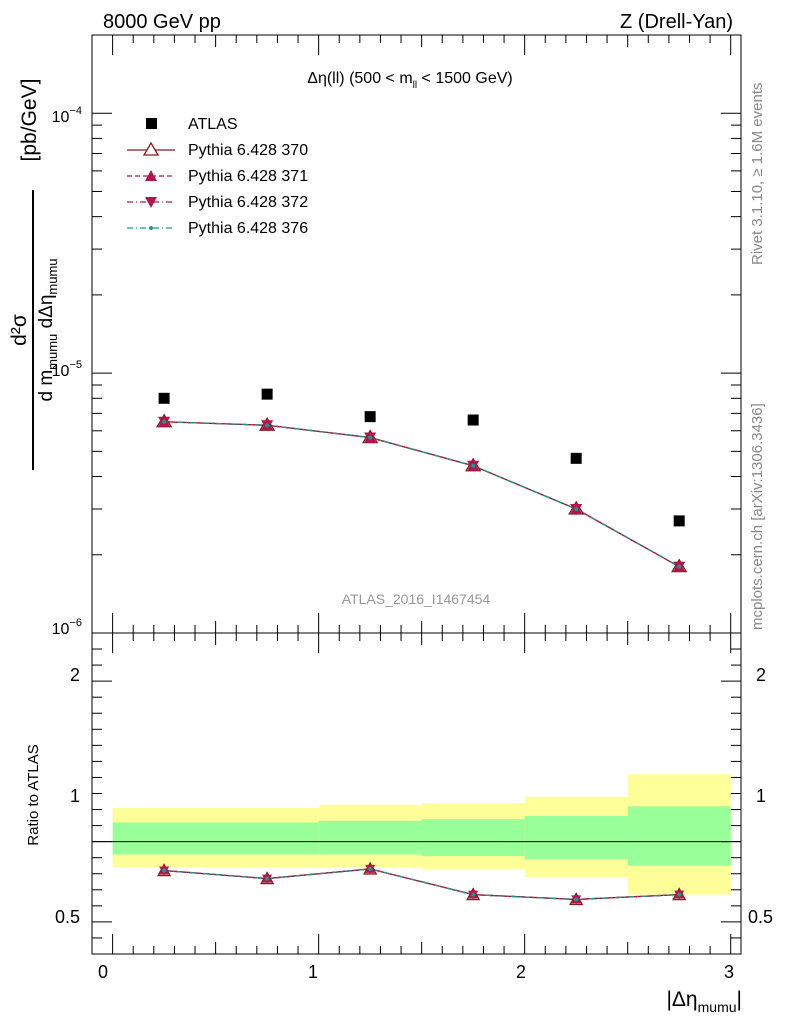 This screenshot has height=1024, width=786. What do you see at coordinates (75, 111) in the screenshot?
I see `main-y-tick-exp: −4` at bounding box center [75, 111].